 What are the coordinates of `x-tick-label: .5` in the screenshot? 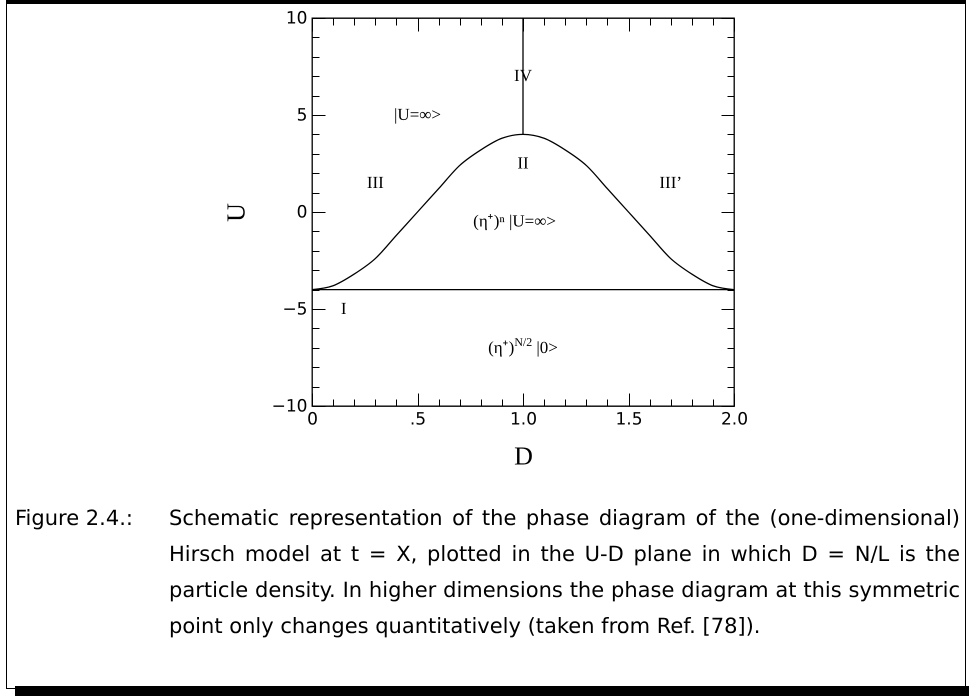 It's located at (418, 420).